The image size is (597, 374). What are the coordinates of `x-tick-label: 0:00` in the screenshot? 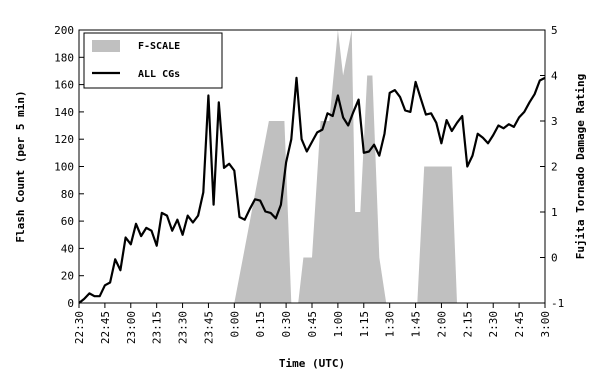 It's located at (234, 324).